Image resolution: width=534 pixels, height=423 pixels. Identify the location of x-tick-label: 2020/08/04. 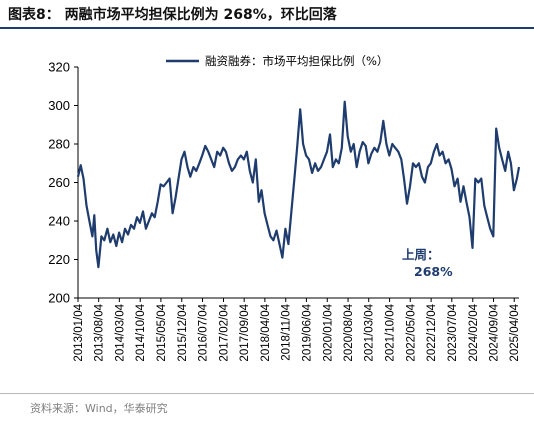
(349, 332).